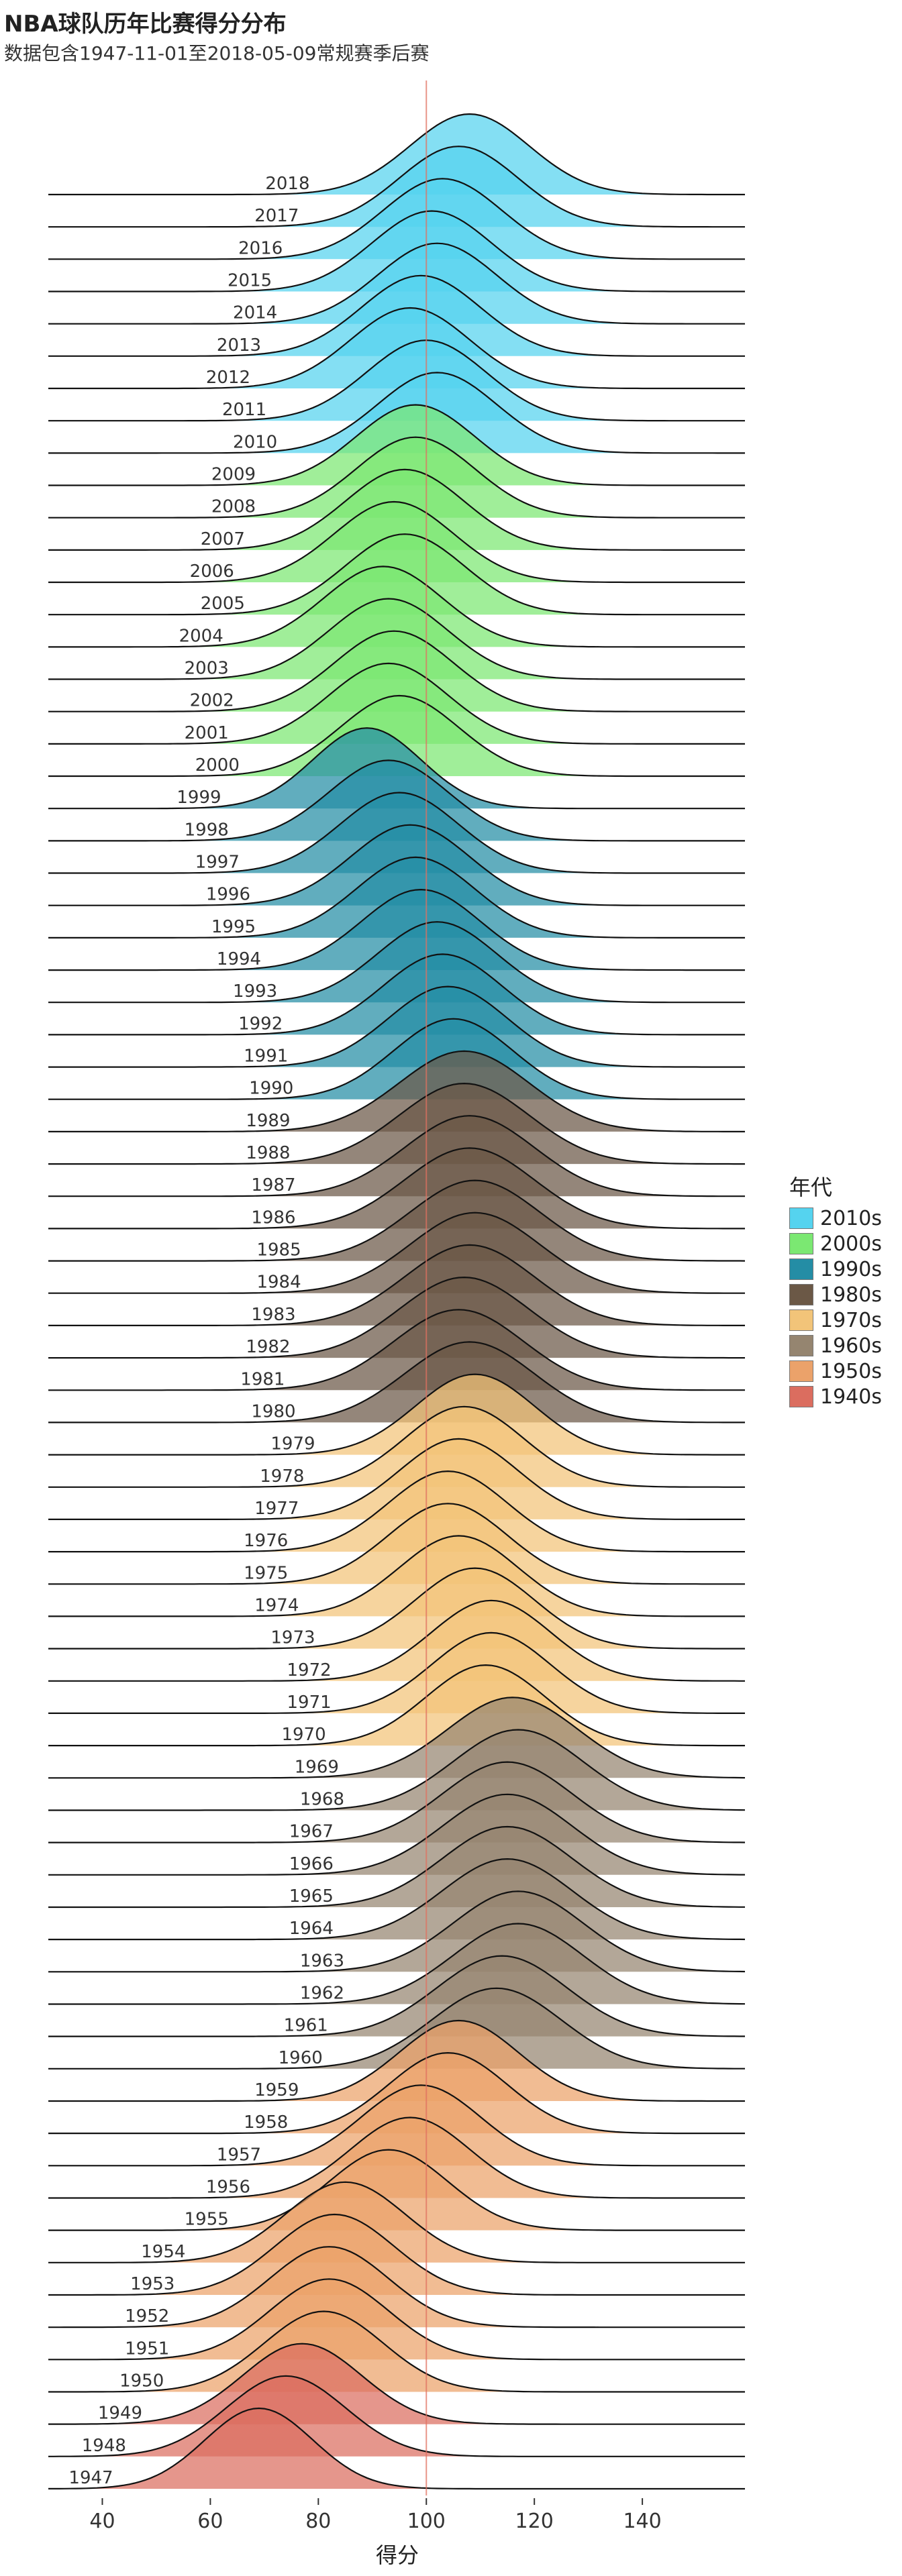 This screenshot has height=2576, width=902. Describe the element at coordinates (292, 1444) in the screenshot. I see `ridge-label-1979: 1979` at that location.